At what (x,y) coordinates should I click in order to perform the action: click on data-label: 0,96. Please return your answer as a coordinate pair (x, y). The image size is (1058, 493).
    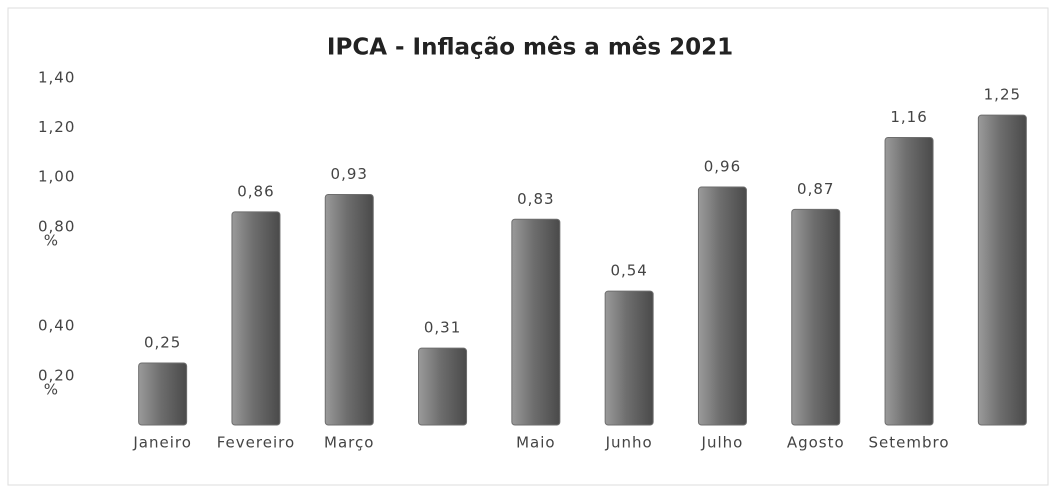
    Looking at the image, I should click on (722, 167).